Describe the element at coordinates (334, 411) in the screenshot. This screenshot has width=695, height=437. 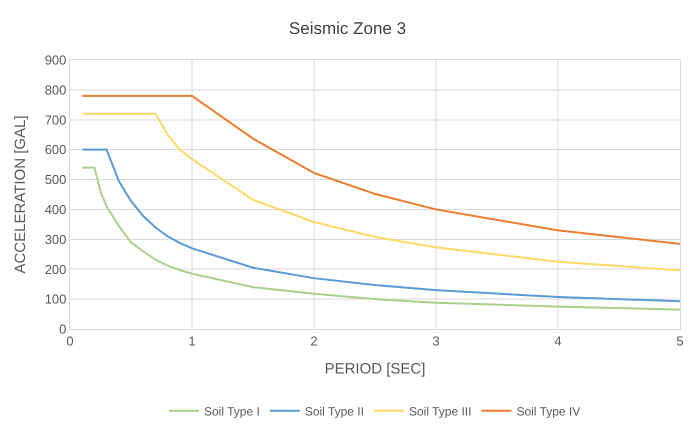
I see `legend-label: Soil Type II` at that location.